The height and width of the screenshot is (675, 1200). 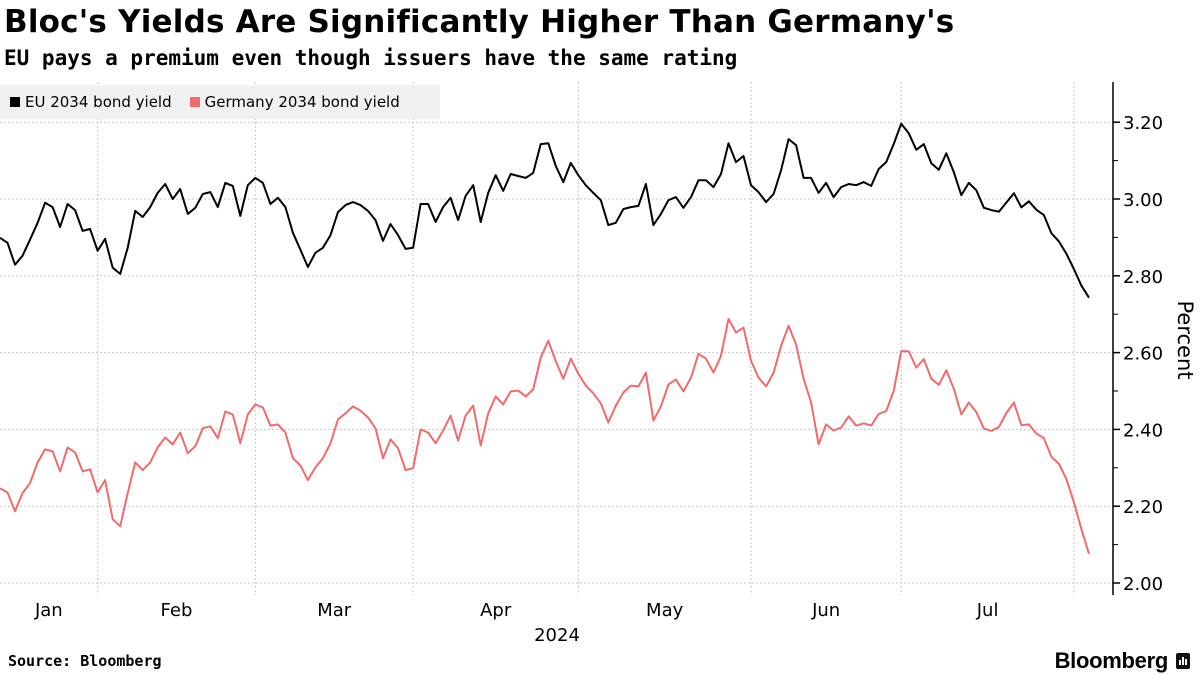 I want to click on x-tick-label: Mar, so click(x=334, y=610).